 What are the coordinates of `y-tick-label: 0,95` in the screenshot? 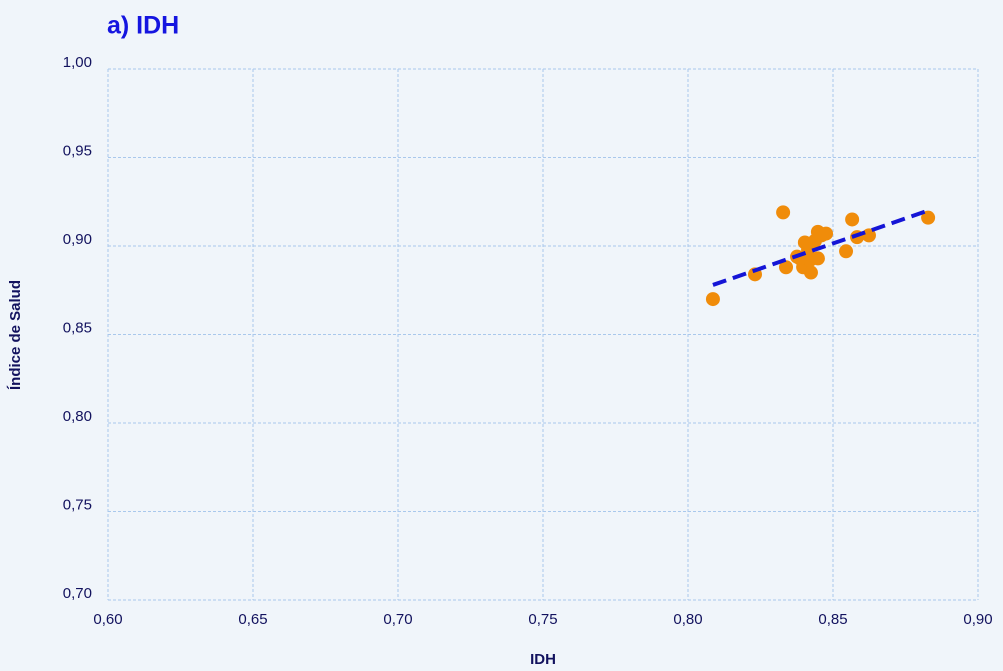 It's located at (77, 150).